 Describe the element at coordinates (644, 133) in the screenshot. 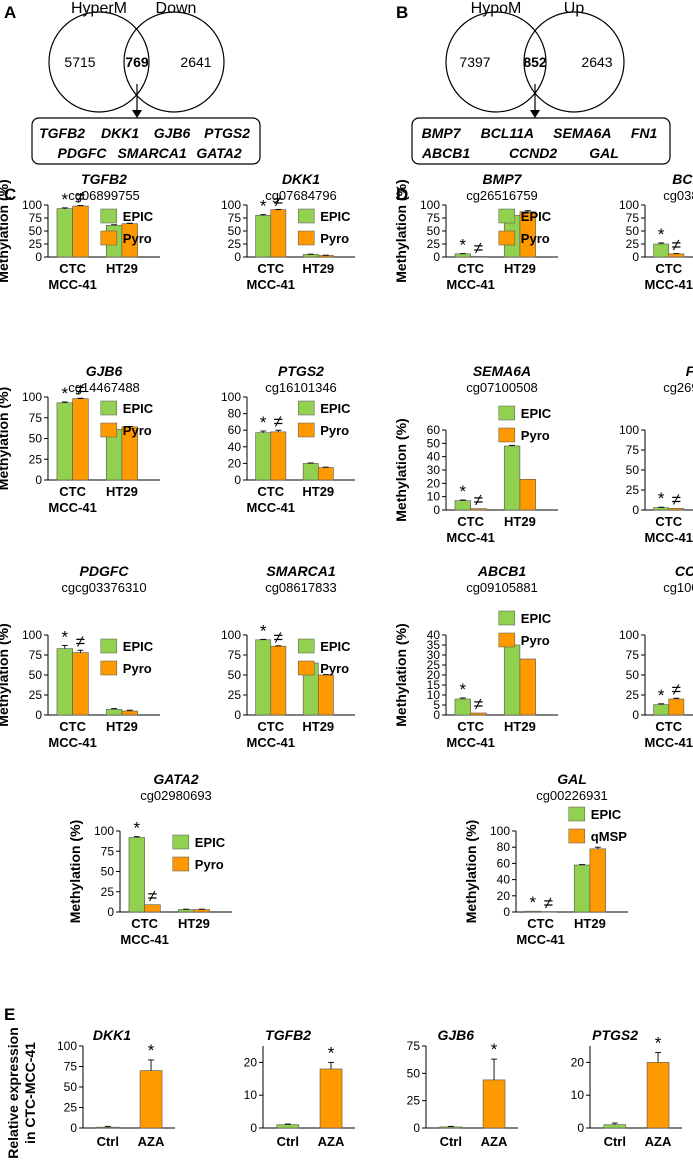

I see `gene-name: FN1` at that location.